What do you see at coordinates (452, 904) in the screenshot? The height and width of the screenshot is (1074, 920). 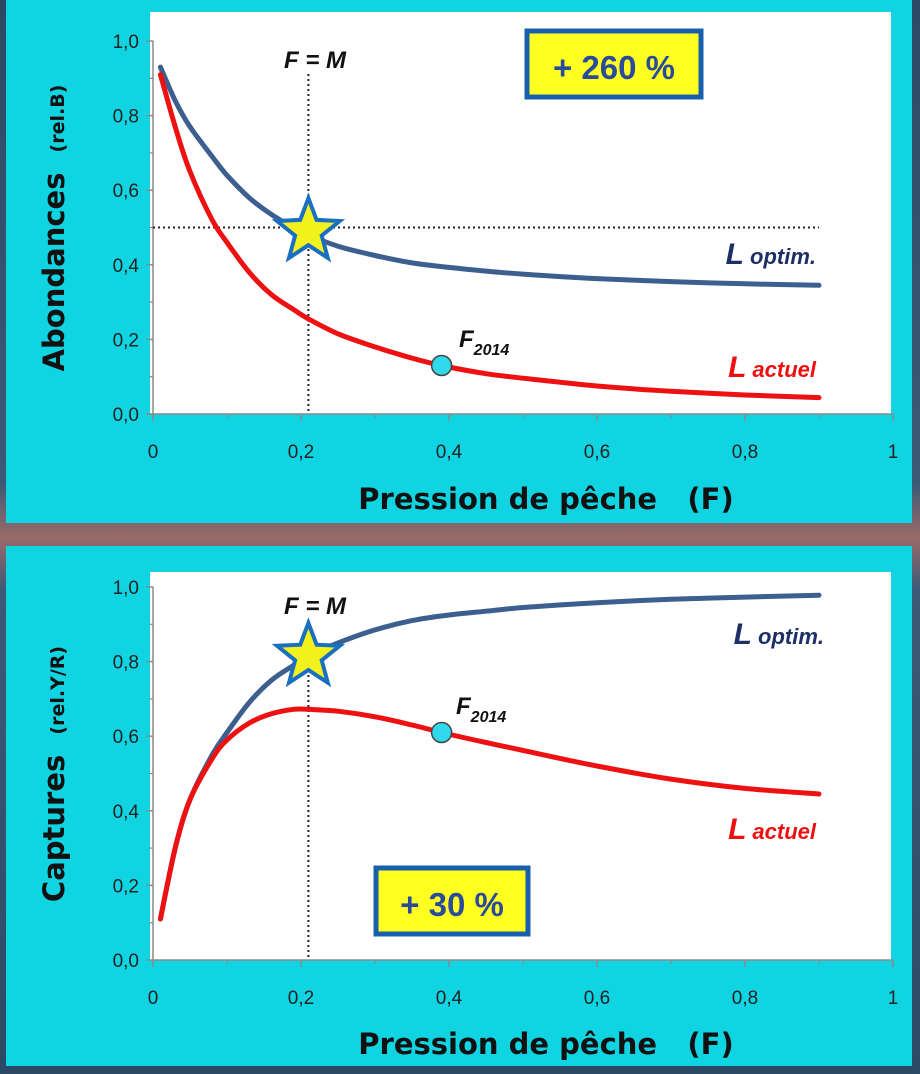 I see `gain-badge-text: + 30 %` at bounding box center [452, 904].